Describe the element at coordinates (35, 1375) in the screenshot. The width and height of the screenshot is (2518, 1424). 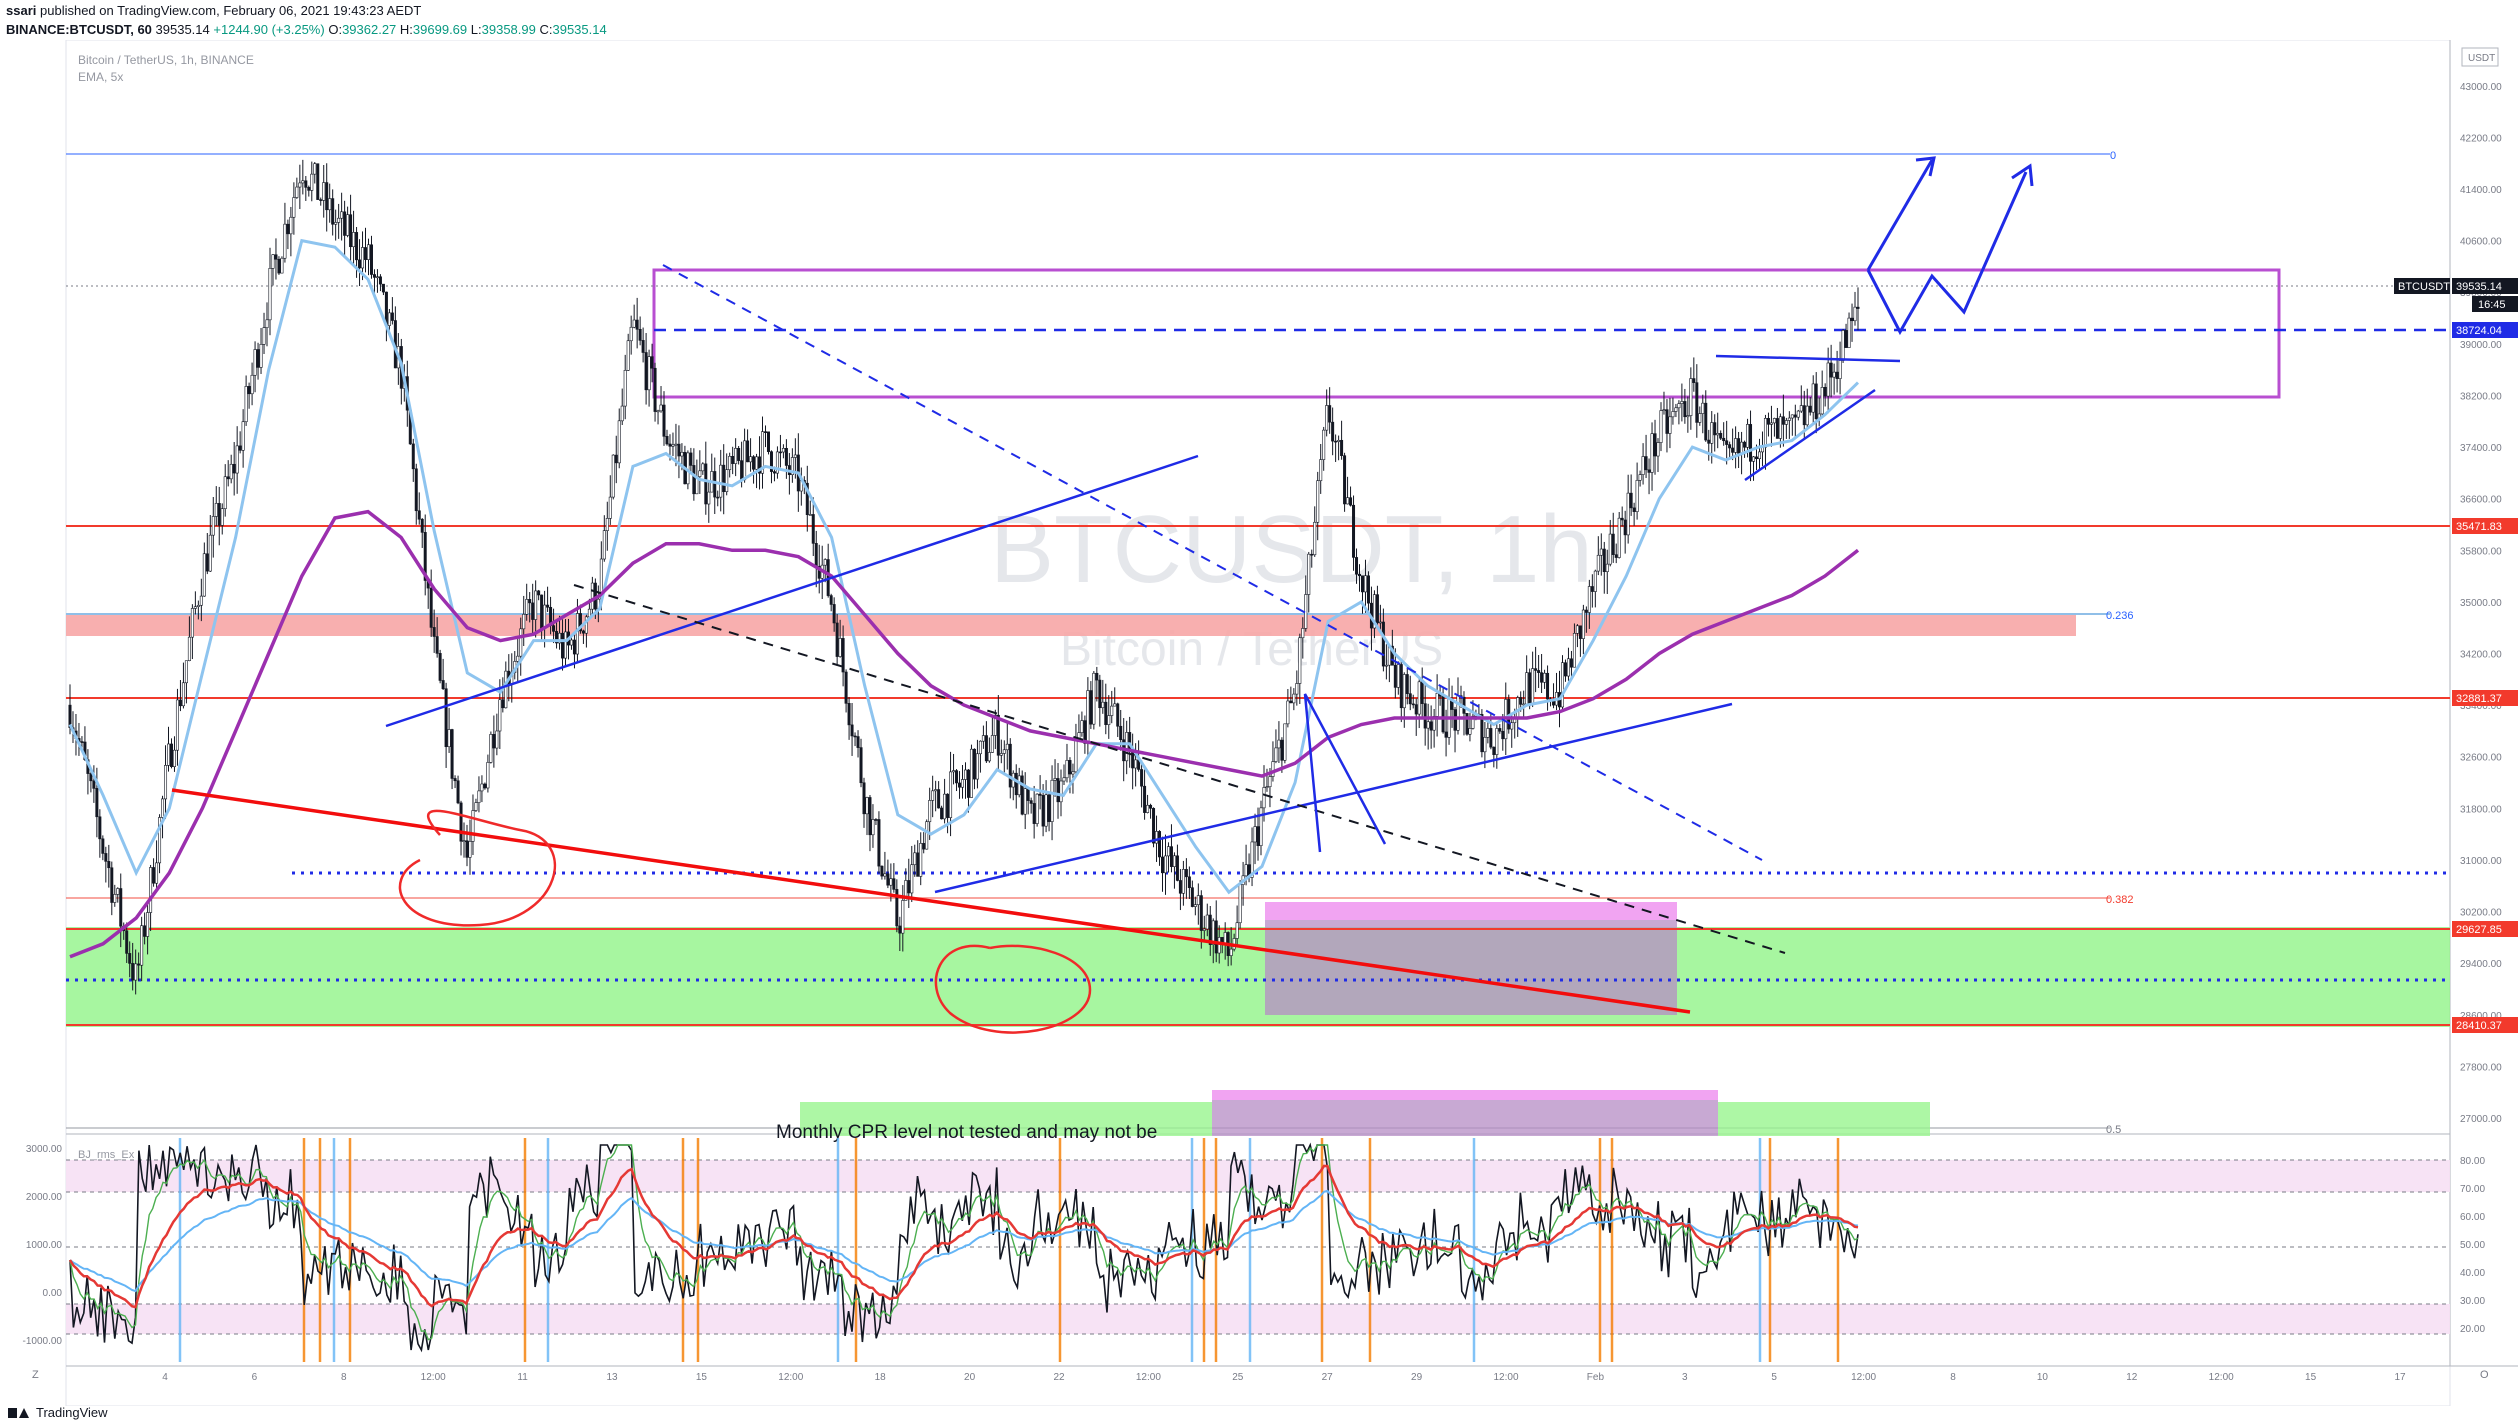
I see `zoom-button: Z` at that location.